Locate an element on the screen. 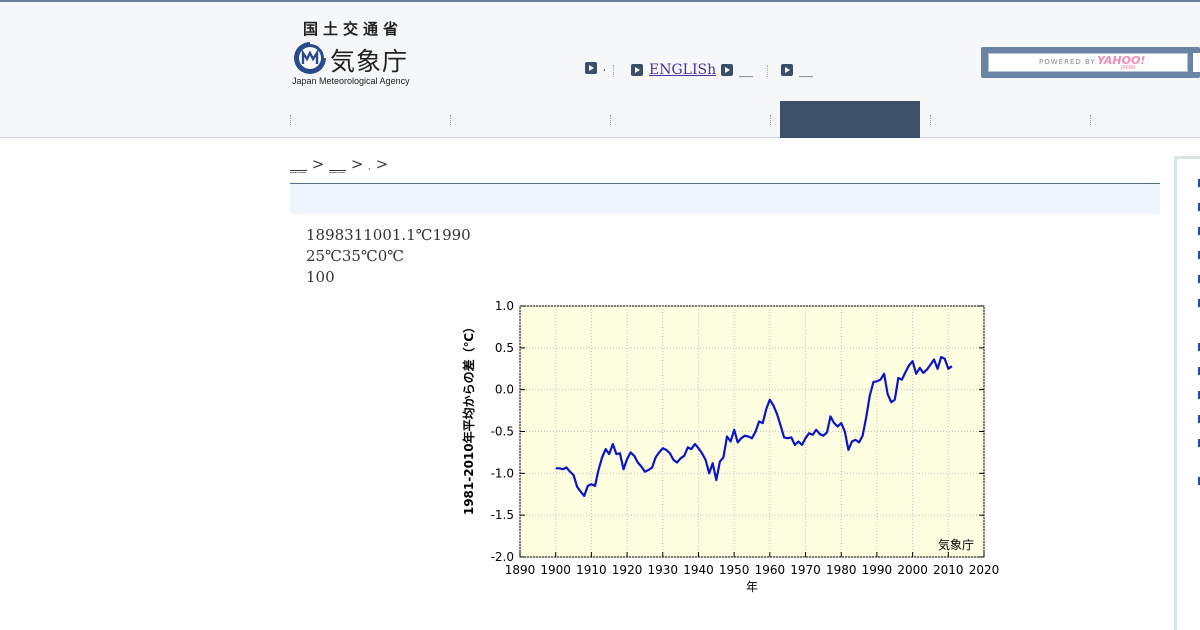 This screenshot has width=1200, height=630. x-tick-label: 2020 is located at coordinates (984, 570).